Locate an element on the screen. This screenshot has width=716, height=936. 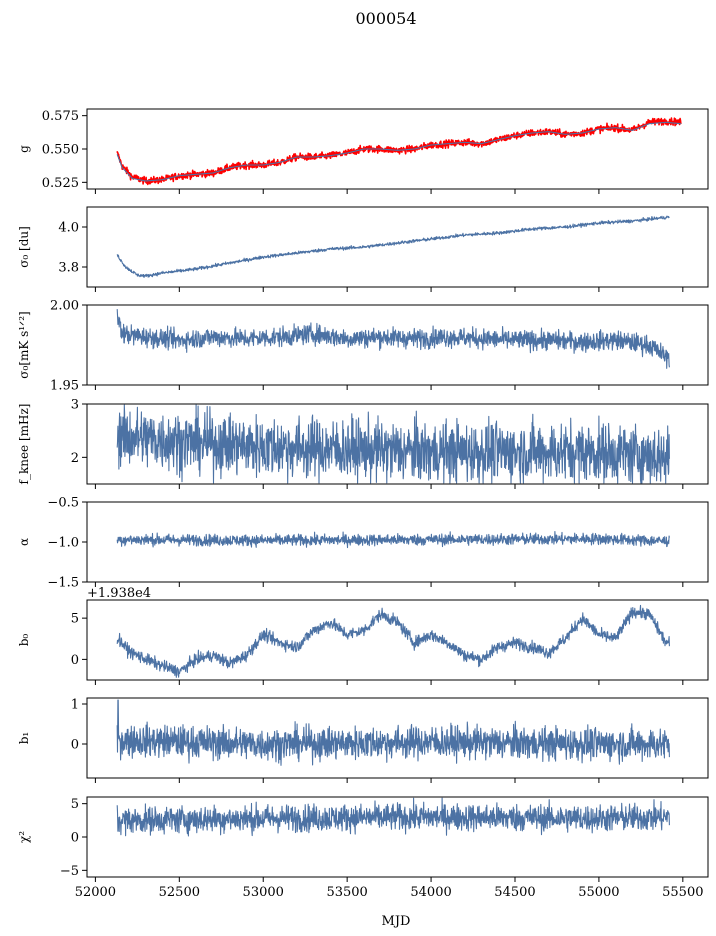
y-axis-label: χ² is located at coordinates (24, 837).